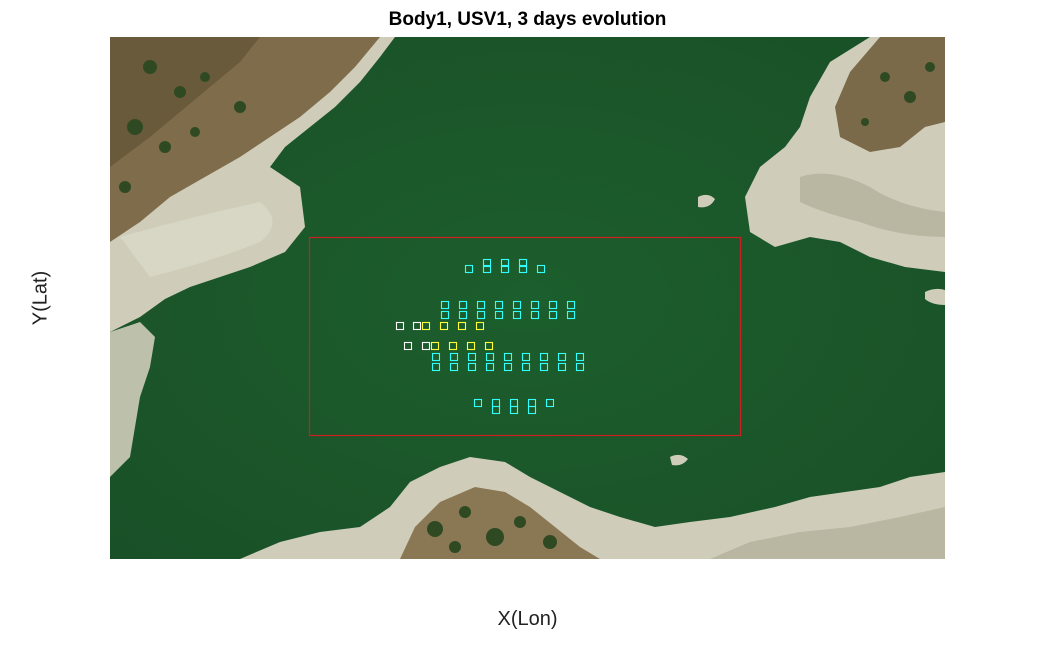 This screenshot has width=1055, height=658. I want to click on land-bottom, so click(592, 506).